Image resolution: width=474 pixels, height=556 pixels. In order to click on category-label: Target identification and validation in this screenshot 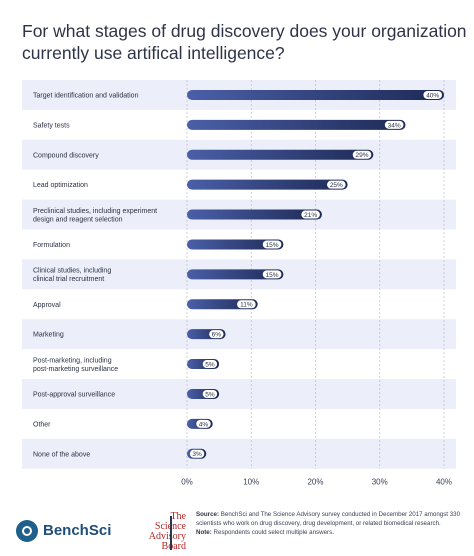, I will do `click(86, 95)`.